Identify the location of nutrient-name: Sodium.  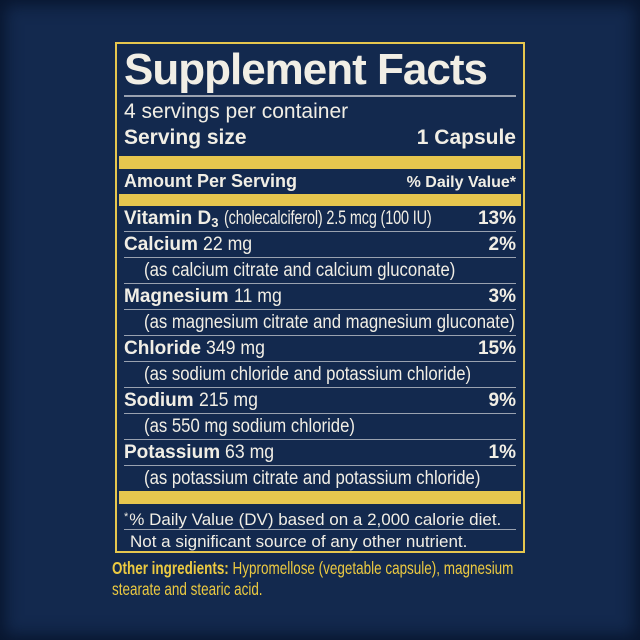
(159, 400).